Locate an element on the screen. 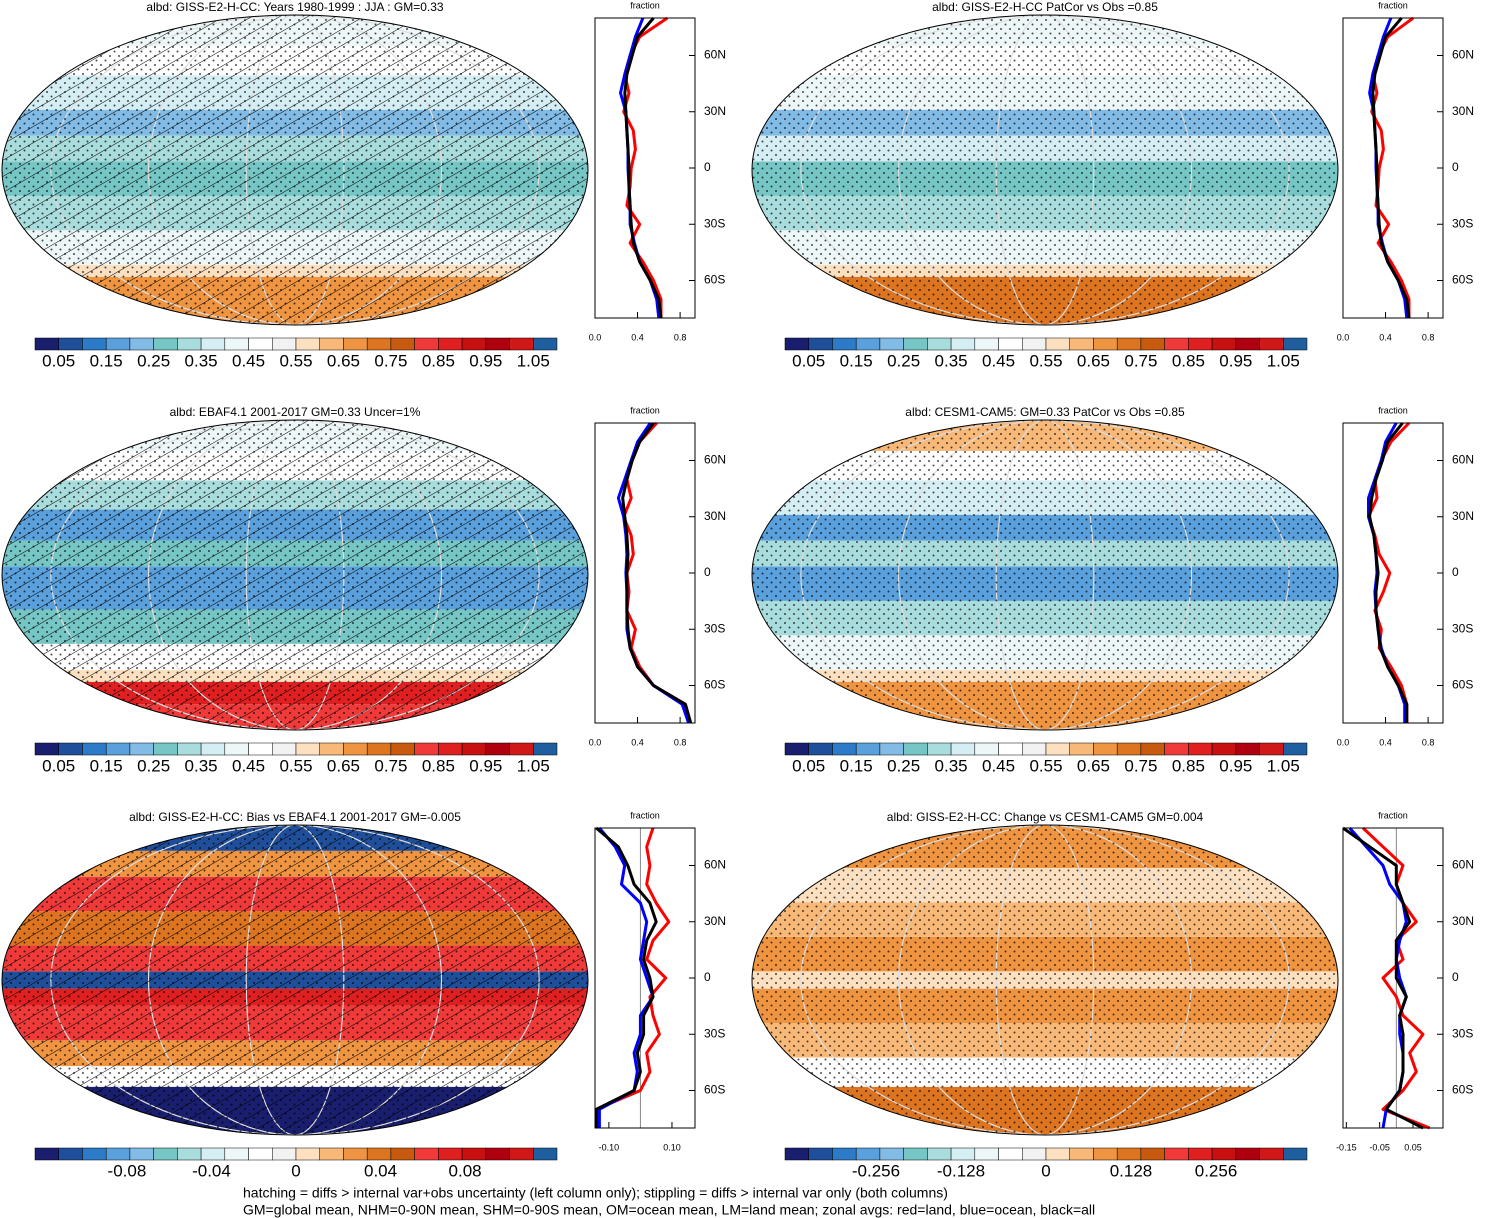 The image size is (1485, 1218). hatching is located at coordinates (295, 980).